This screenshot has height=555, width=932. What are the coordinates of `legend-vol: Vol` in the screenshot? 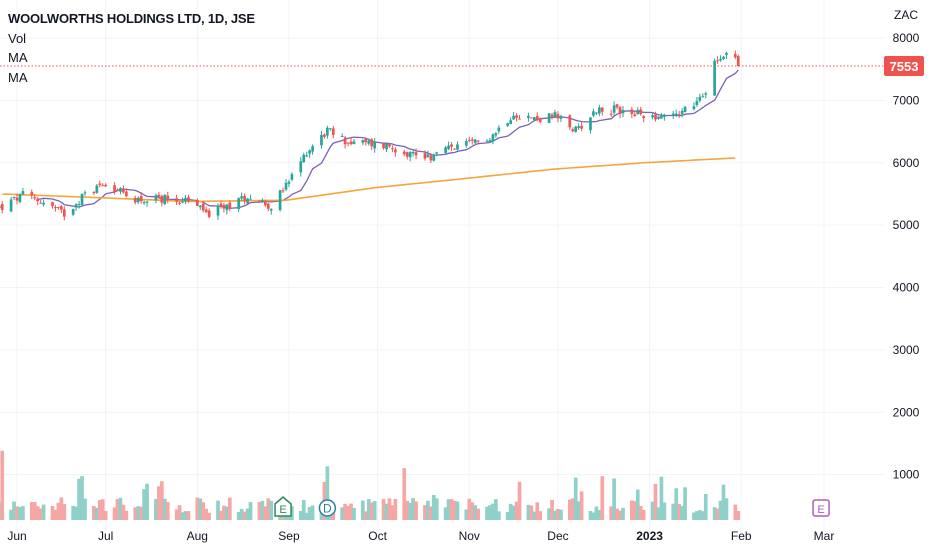 It's located at (17, 38).